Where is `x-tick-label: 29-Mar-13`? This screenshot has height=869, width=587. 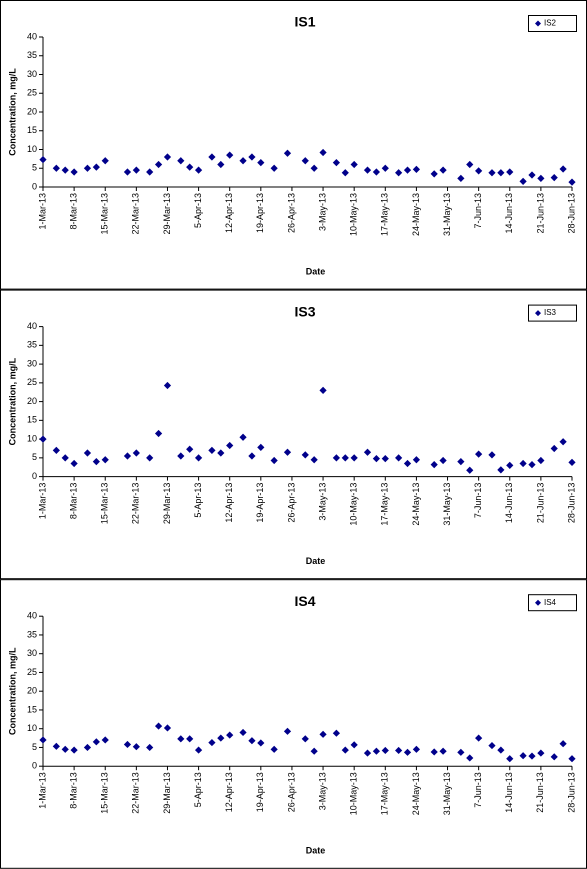
x-tick-label: 29-Mar-13 is located at coordinates (167, 504).